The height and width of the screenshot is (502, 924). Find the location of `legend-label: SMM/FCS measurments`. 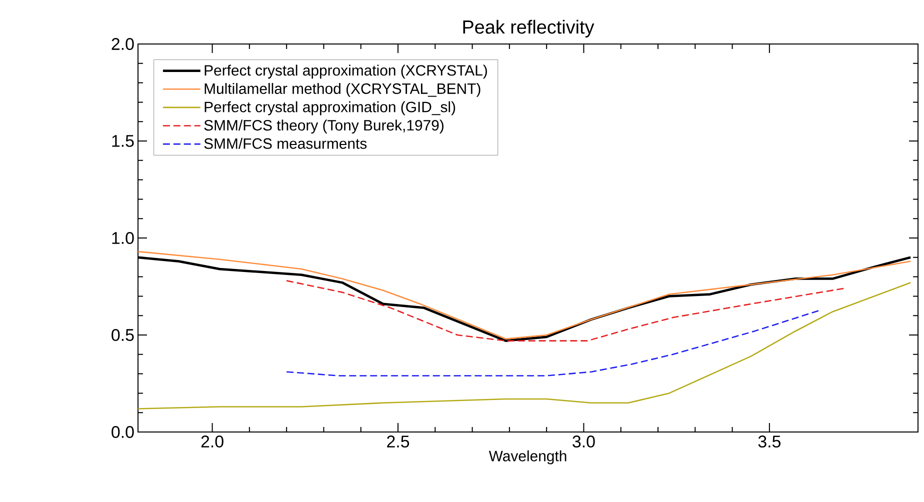

legend-label: SMM/FCS measurments is located at coordinates (285, 143).